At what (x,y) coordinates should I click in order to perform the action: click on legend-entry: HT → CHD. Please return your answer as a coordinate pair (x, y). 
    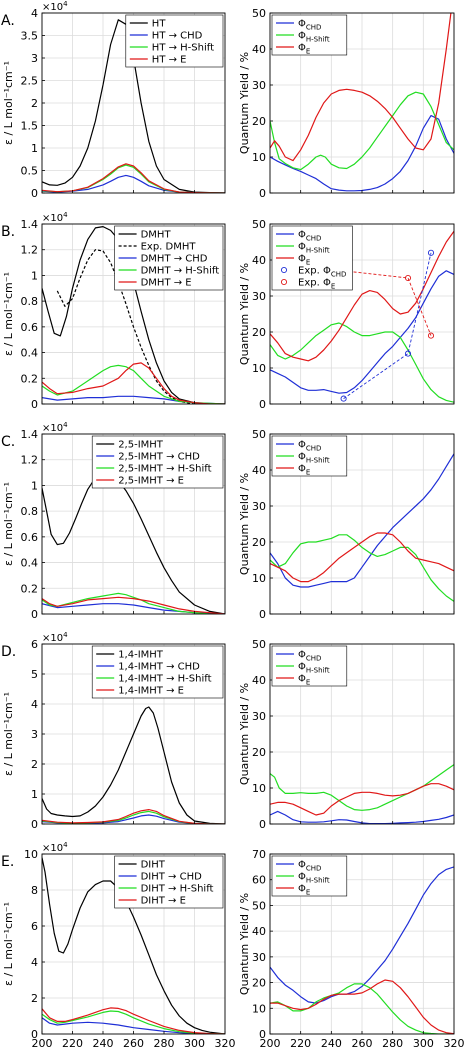
    Looking at the image, I should click on (177, 36).